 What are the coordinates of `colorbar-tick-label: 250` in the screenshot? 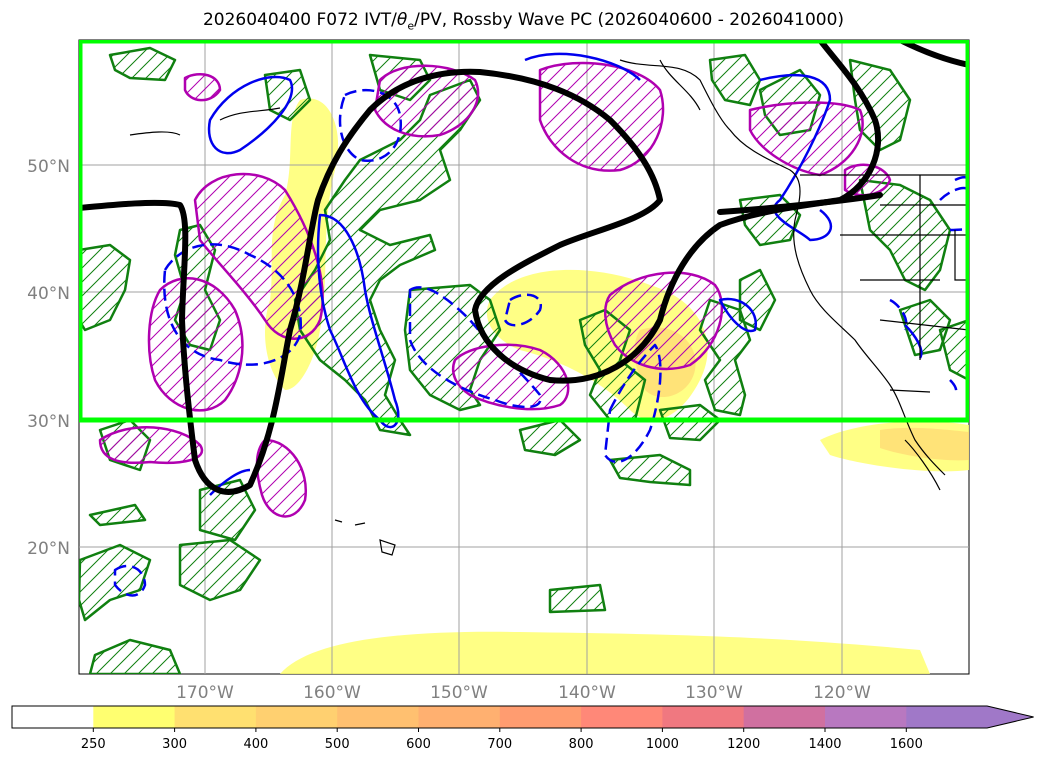 It's located at (93, 744).